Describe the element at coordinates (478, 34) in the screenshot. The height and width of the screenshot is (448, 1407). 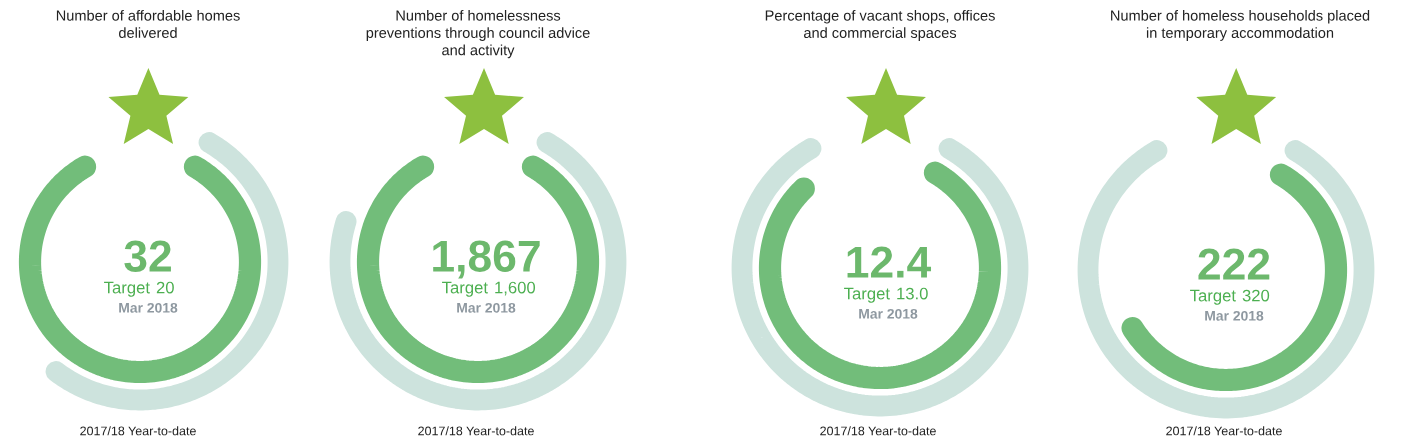
I see `text: Number of homelessness preventions through council advice and activity` at that location.